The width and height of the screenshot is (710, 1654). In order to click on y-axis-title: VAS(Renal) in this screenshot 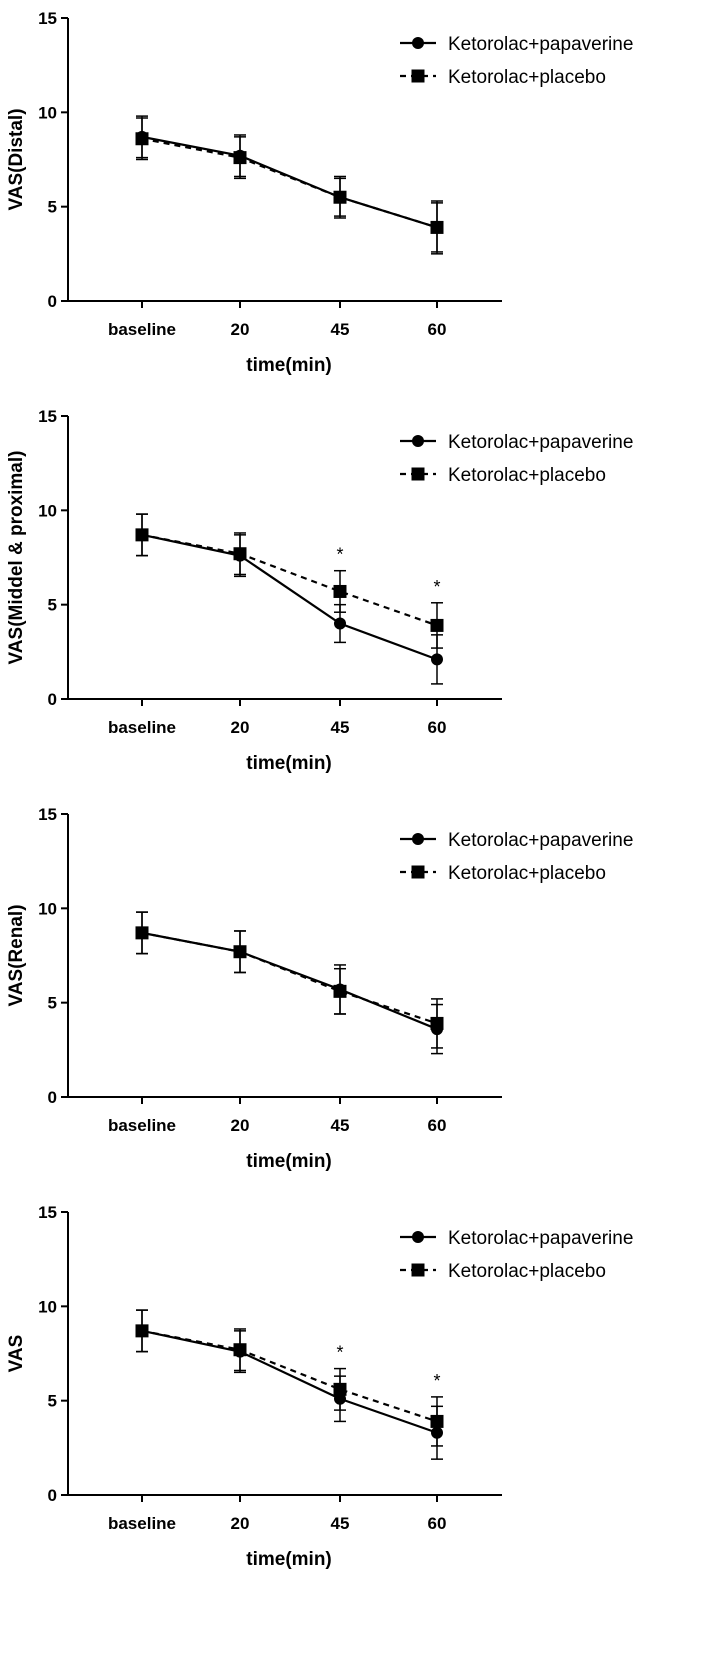, I will do `click(16, 955)`.